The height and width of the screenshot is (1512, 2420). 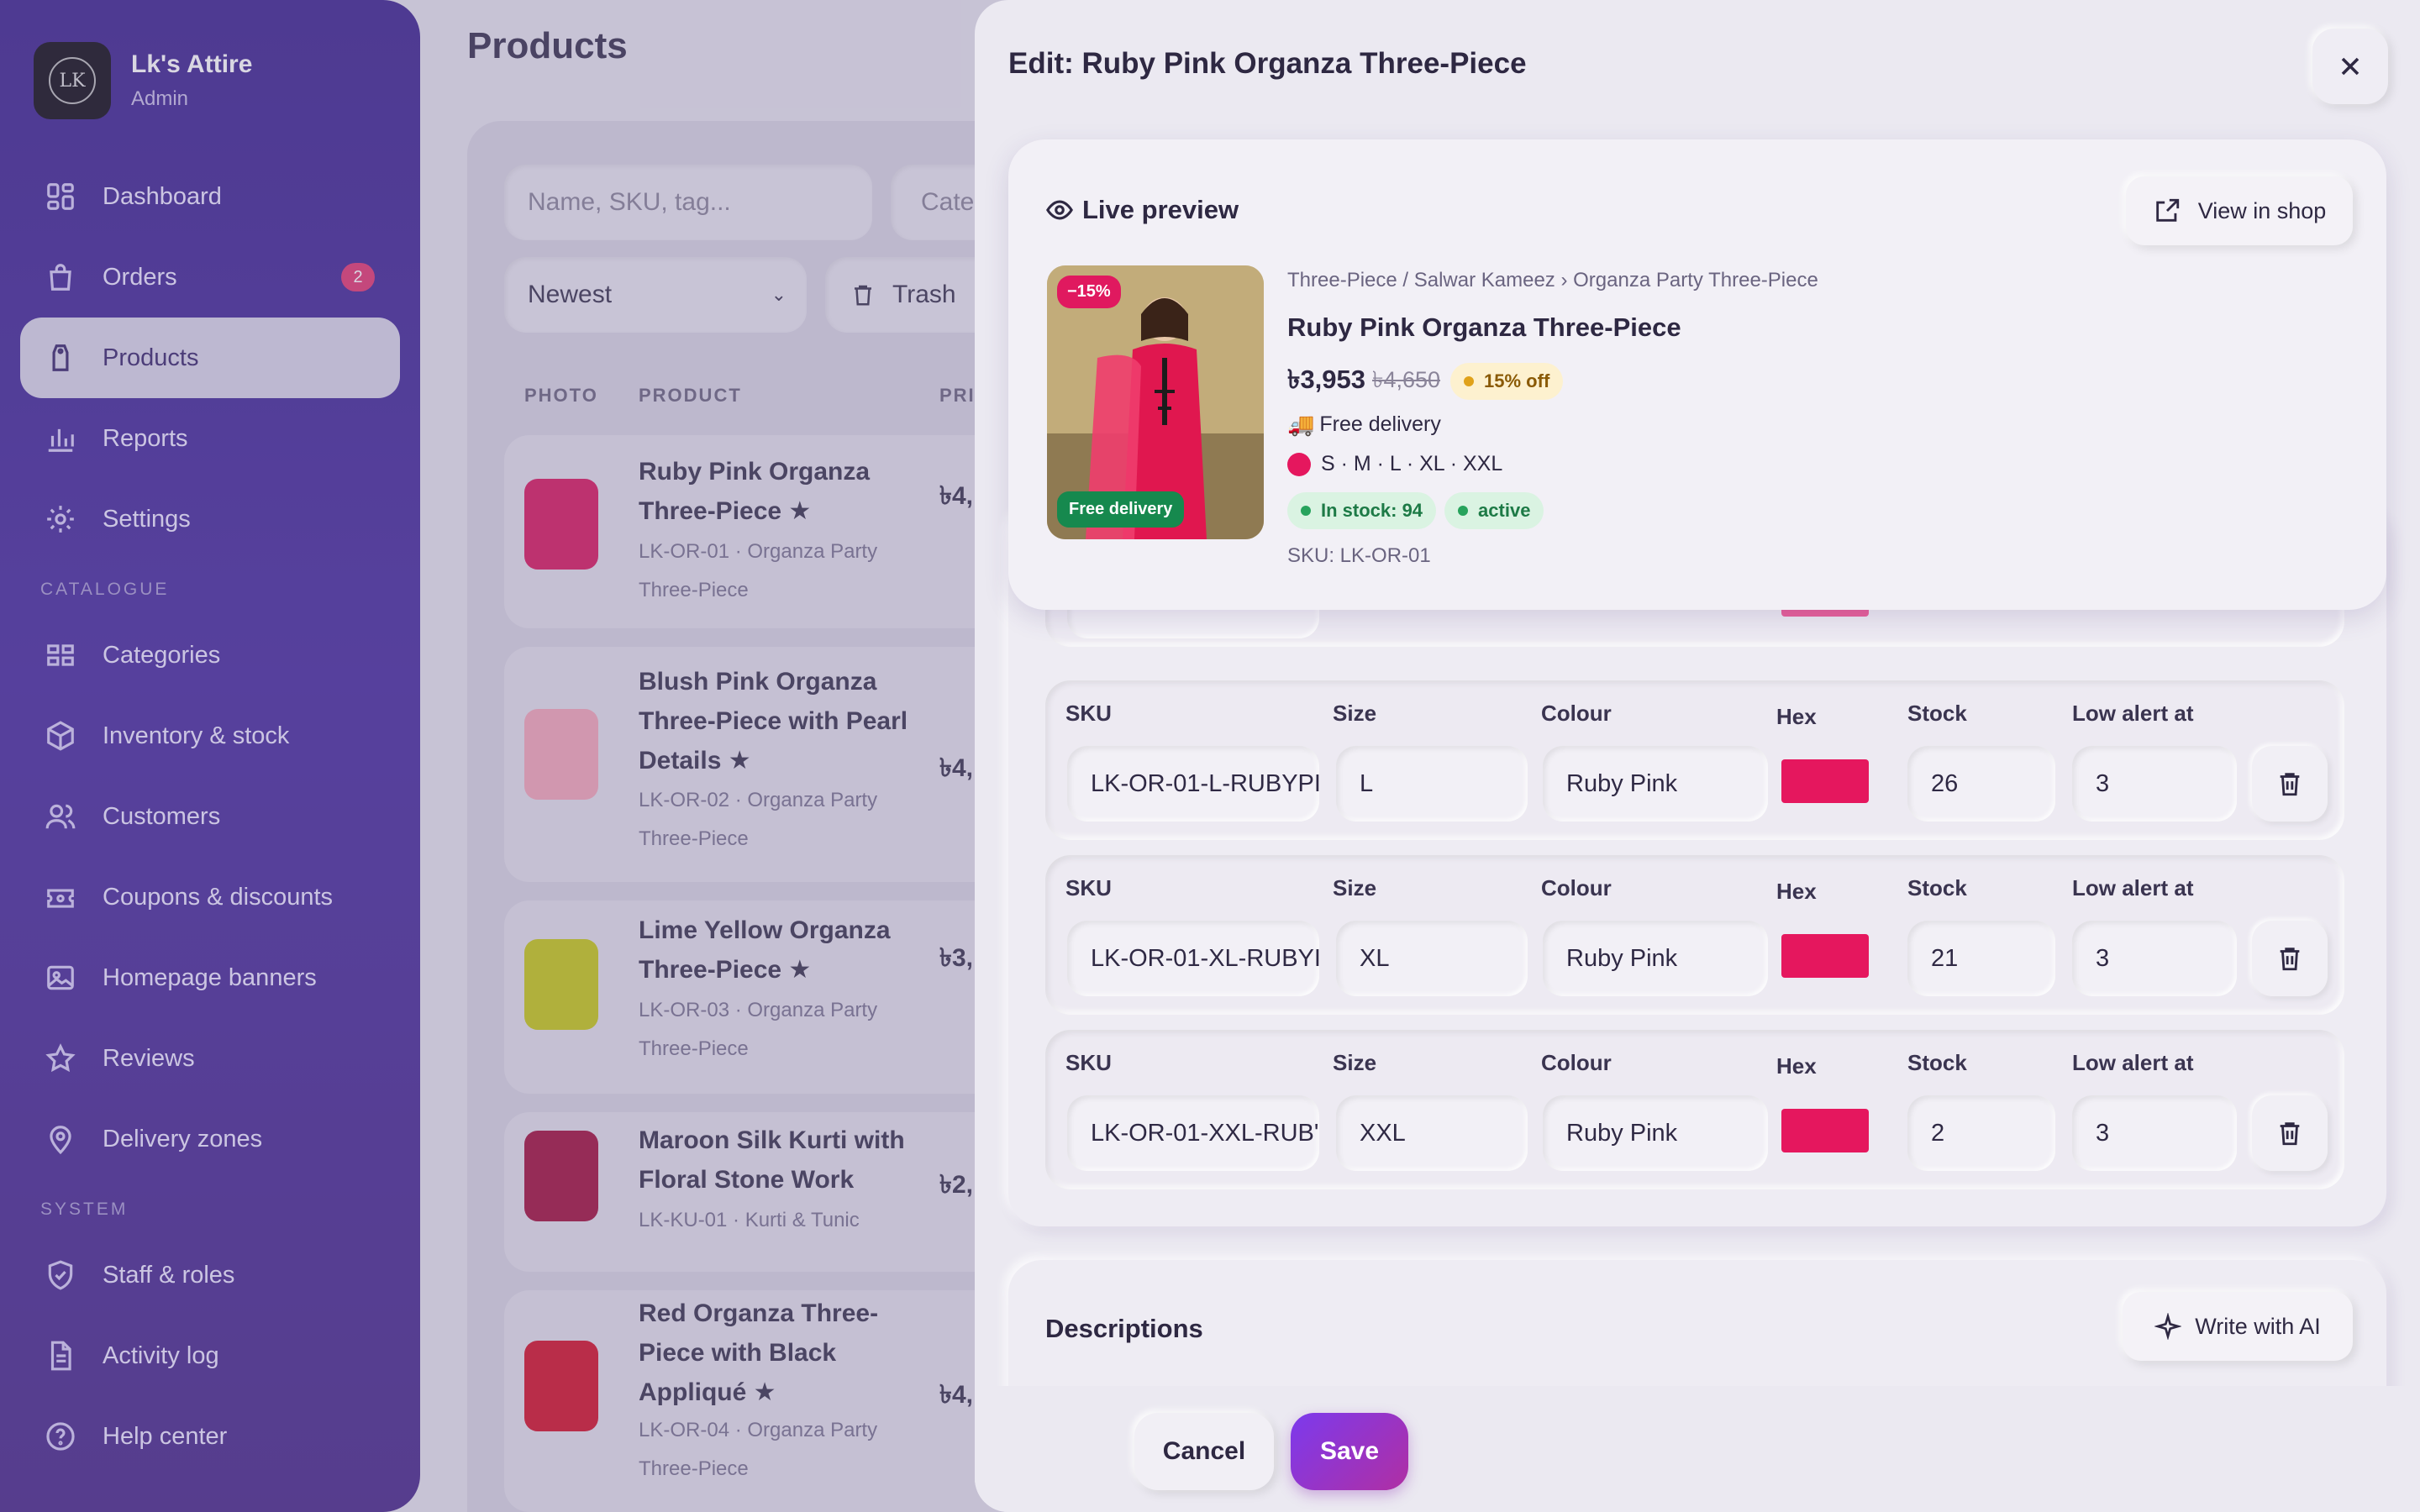 What do you see at coordinates (1193, 958) in the screenshot?
I see `variant-sku-input: LK-OR-01-XL-RUBYI` at bounding box center [1193, 958].